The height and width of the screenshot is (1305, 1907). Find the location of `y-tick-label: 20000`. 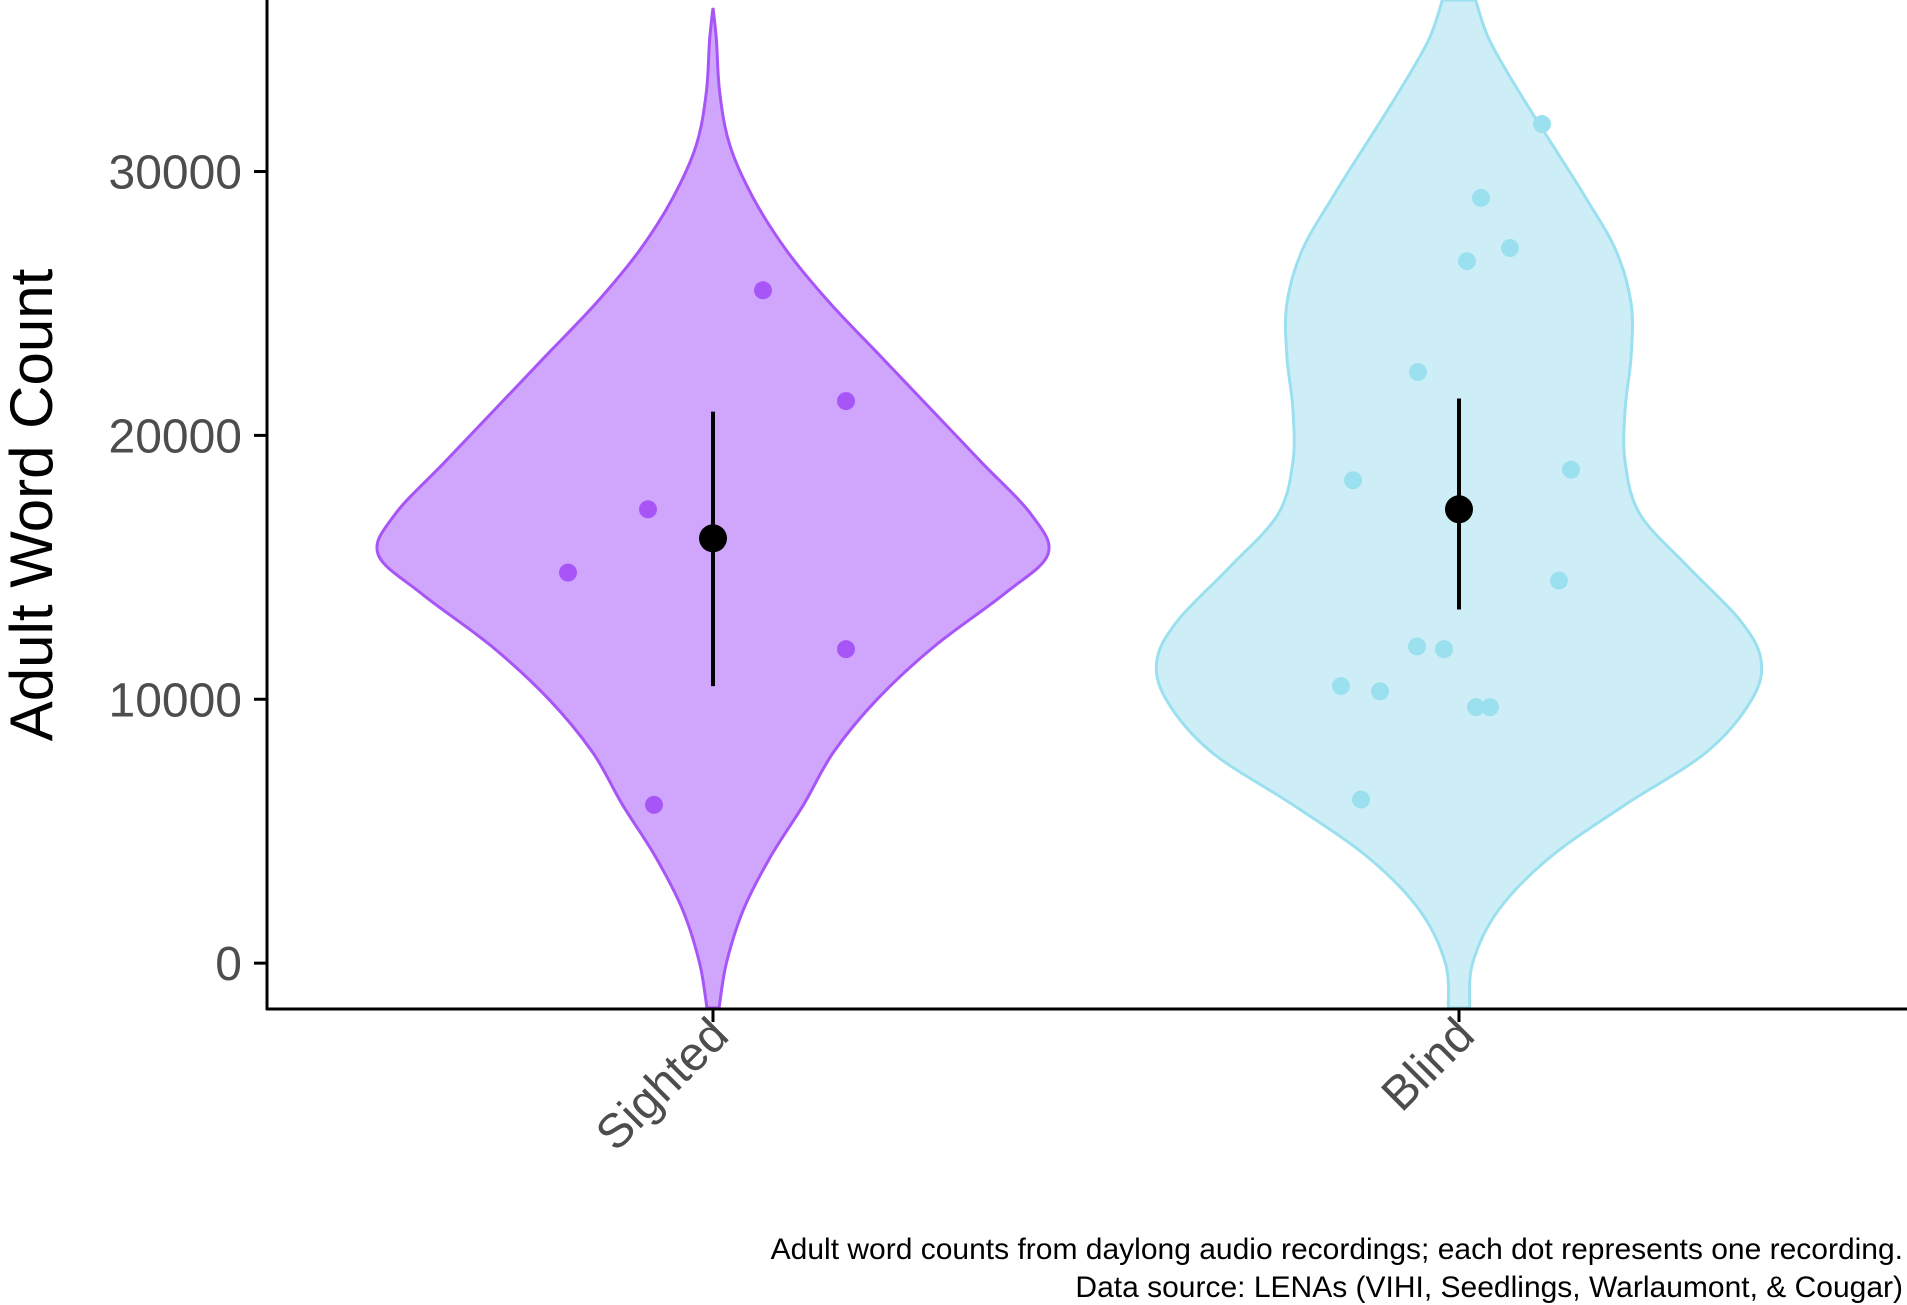

y-tick-label: 20000 is located at coordinates (175, 436).